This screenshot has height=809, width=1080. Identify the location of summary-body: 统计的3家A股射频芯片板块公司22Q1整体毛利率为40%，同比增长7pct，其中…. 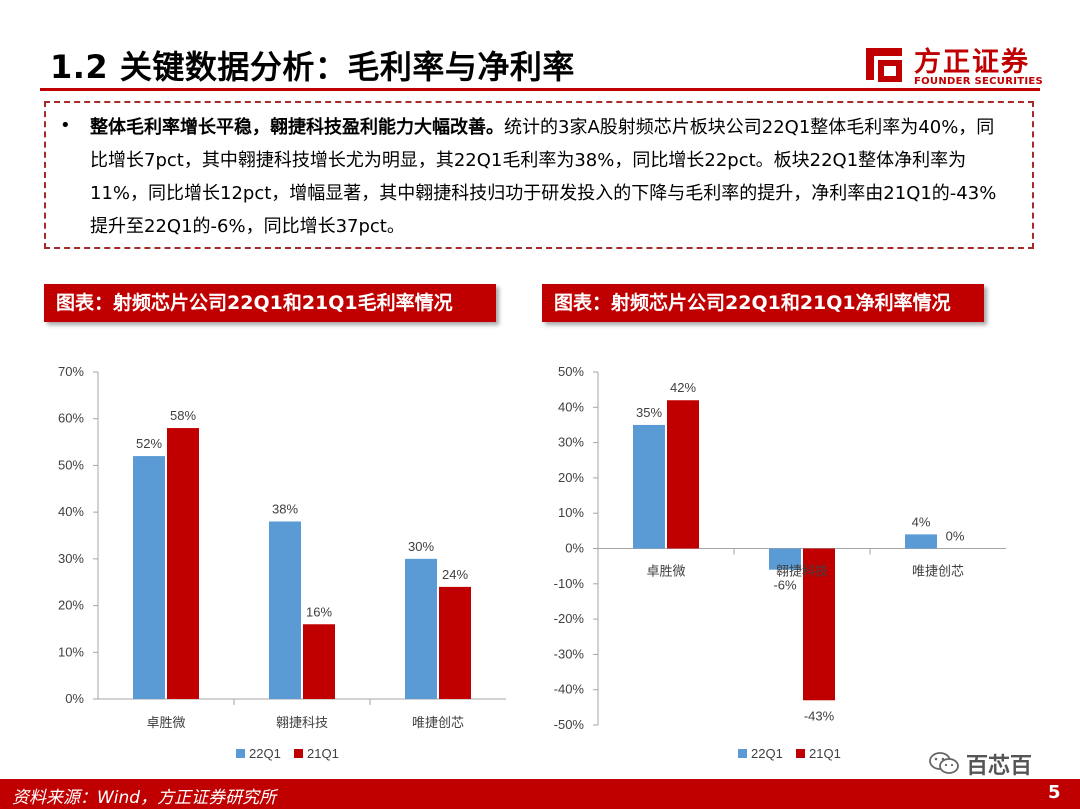
(543, 177).